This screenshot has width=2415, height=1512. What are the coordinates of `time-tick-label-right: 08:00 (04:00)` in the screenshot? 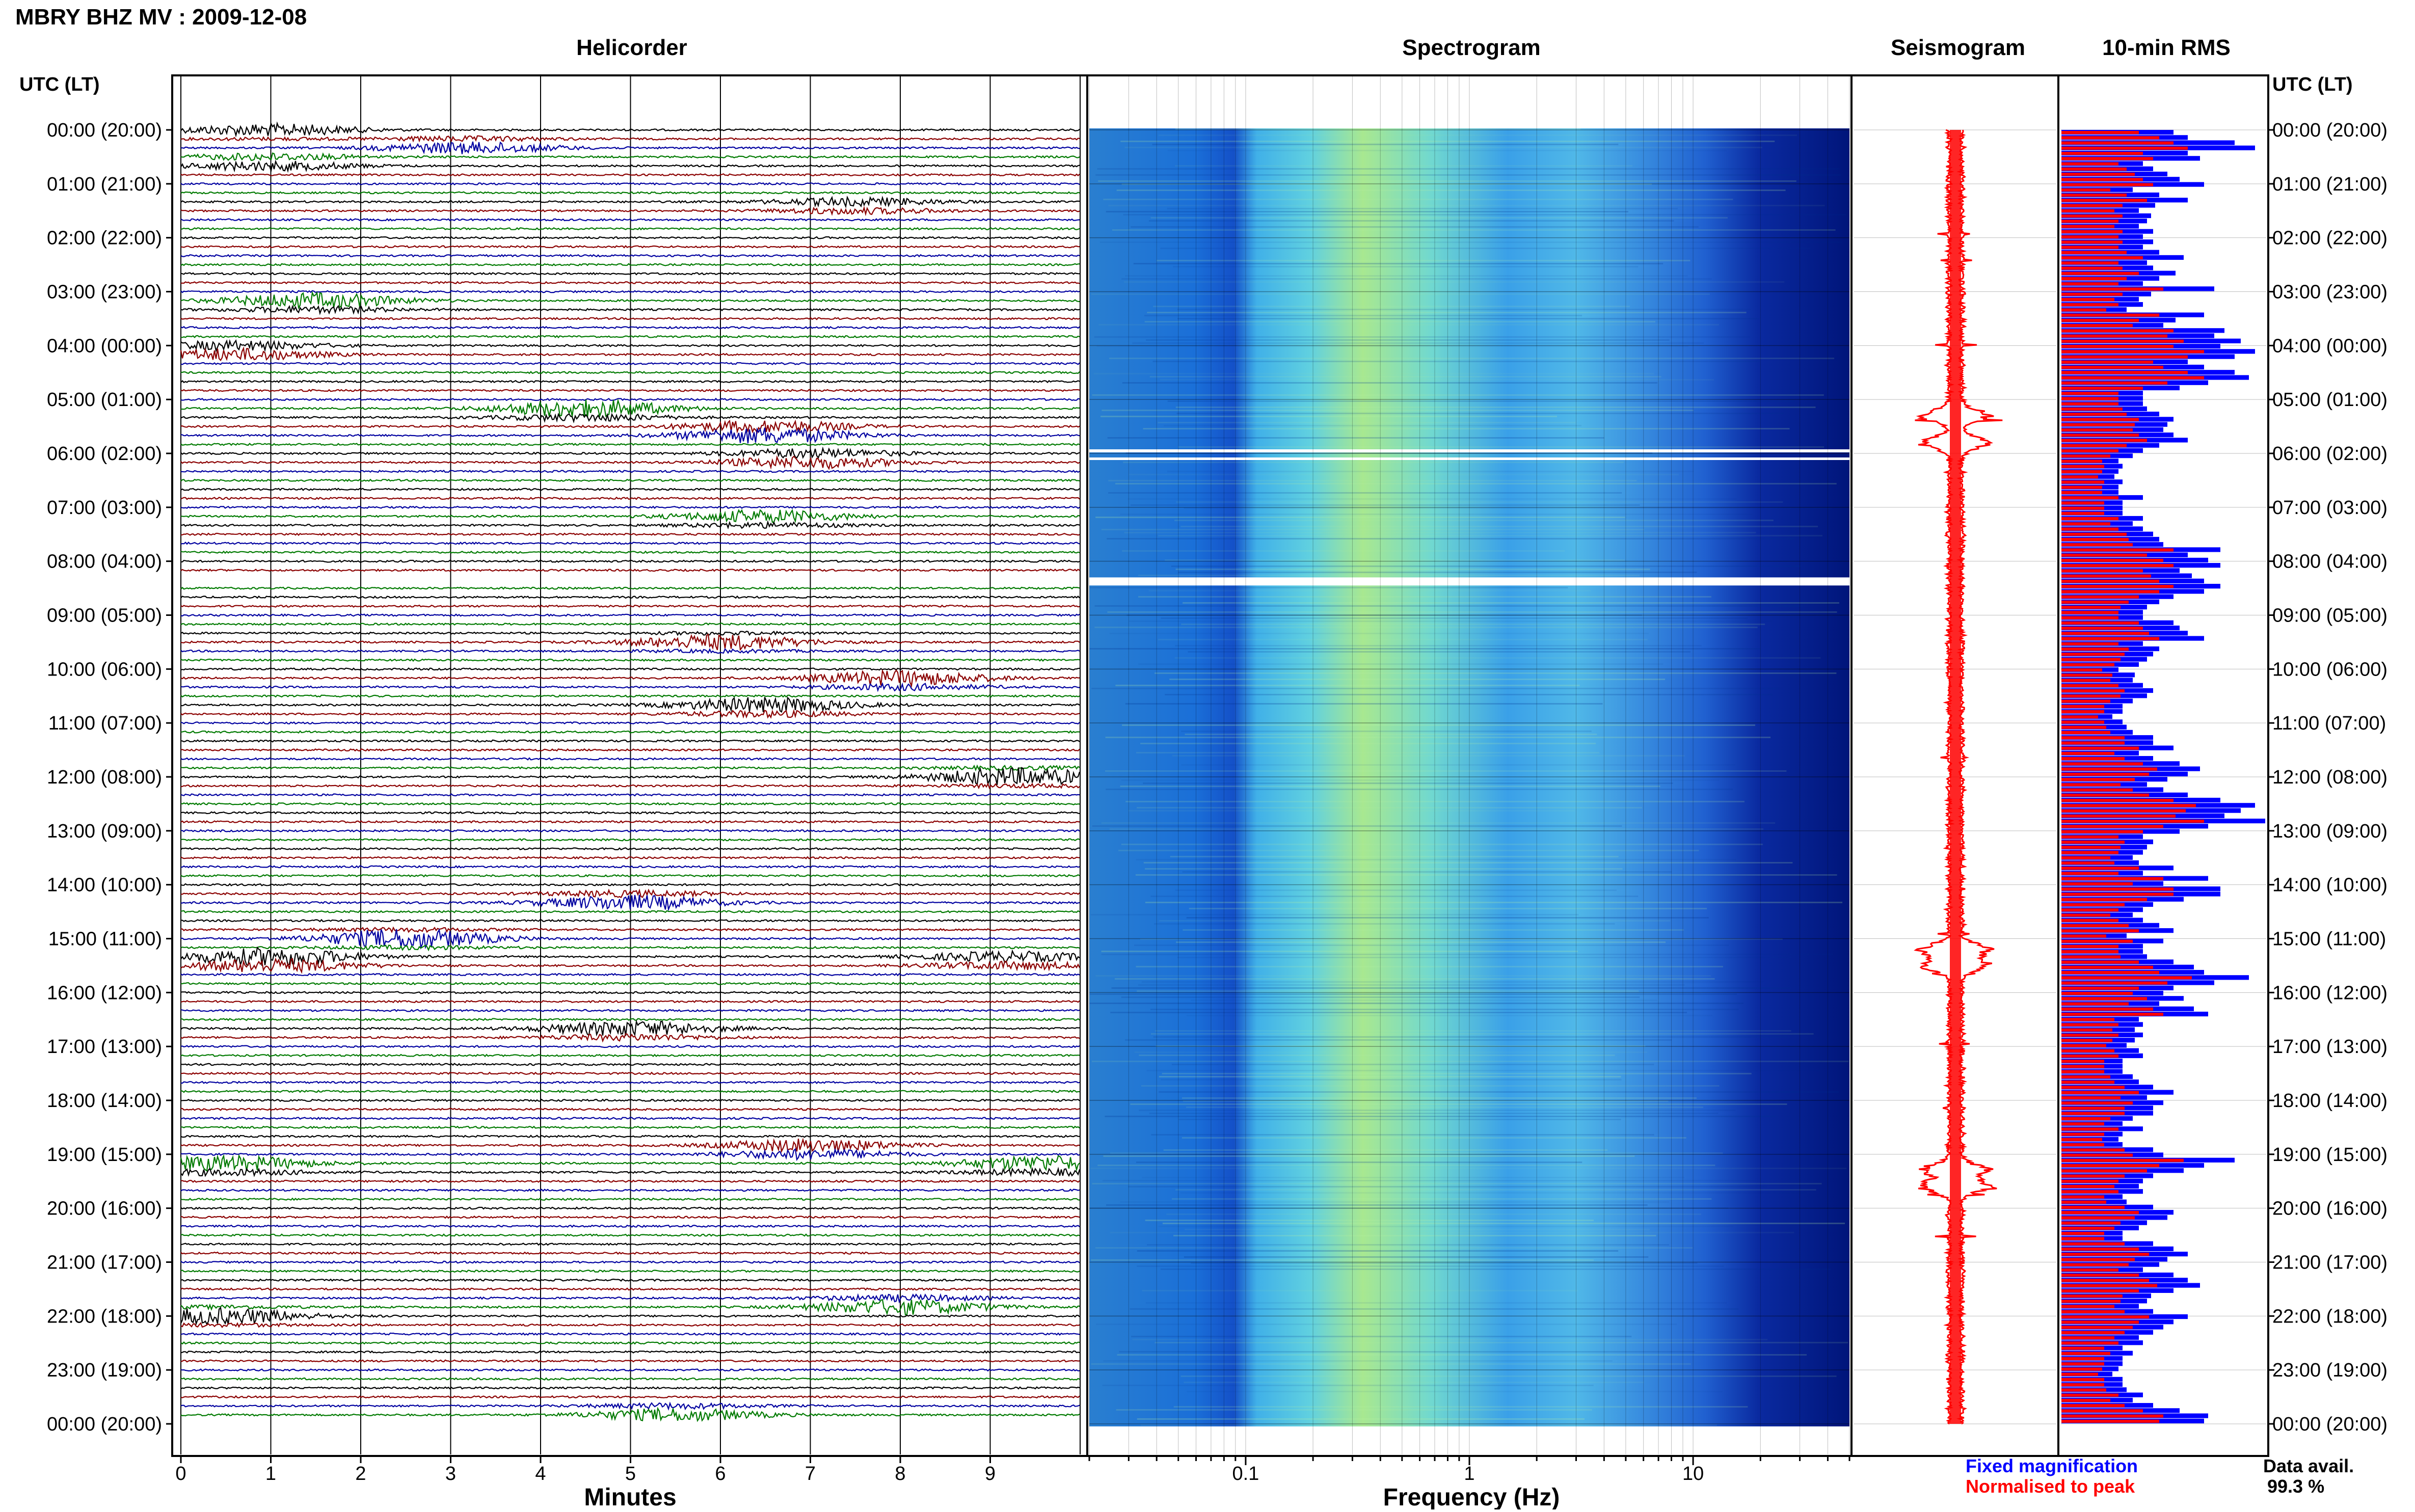 It's located at (2330, 562).